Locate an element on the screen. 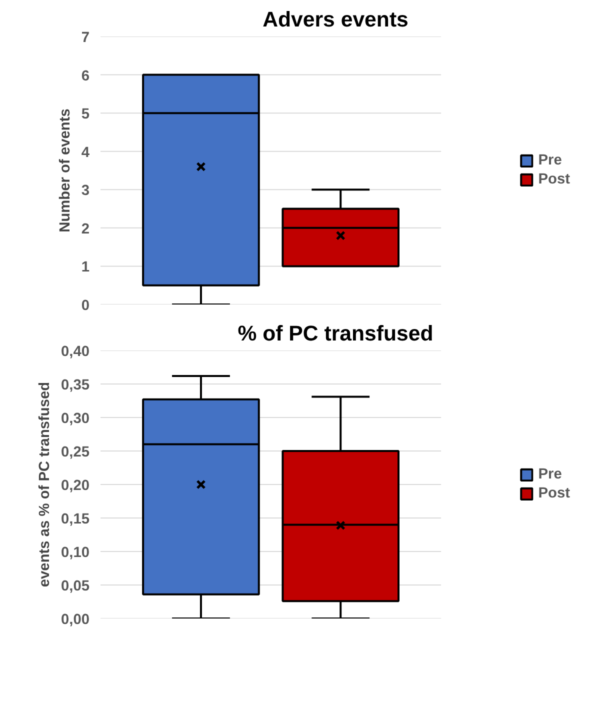 The height and width of the screenshot is (724, 600). y-tick-label: 6 is located at coordinates (85, 76).